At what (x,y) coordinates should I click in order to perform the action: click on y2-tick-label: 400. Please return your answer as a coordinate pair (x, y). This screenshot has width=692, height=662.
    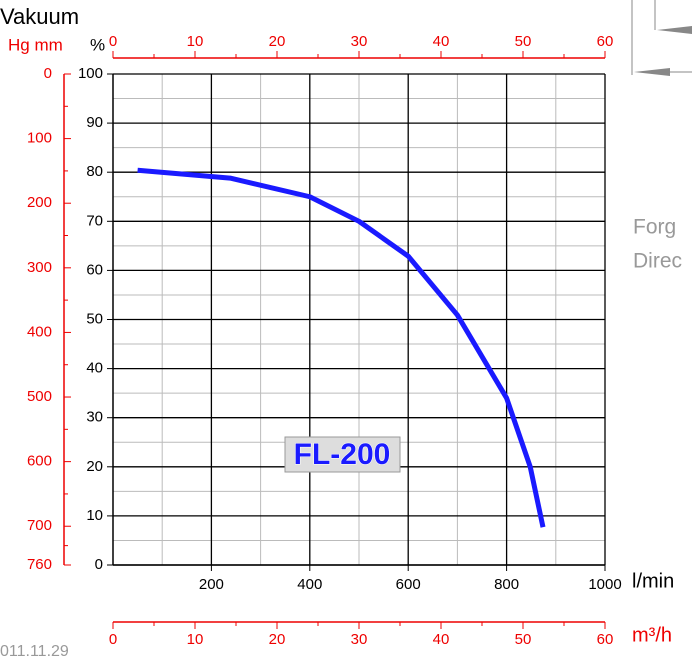
    Looking at the image, I should click on (39, 331).